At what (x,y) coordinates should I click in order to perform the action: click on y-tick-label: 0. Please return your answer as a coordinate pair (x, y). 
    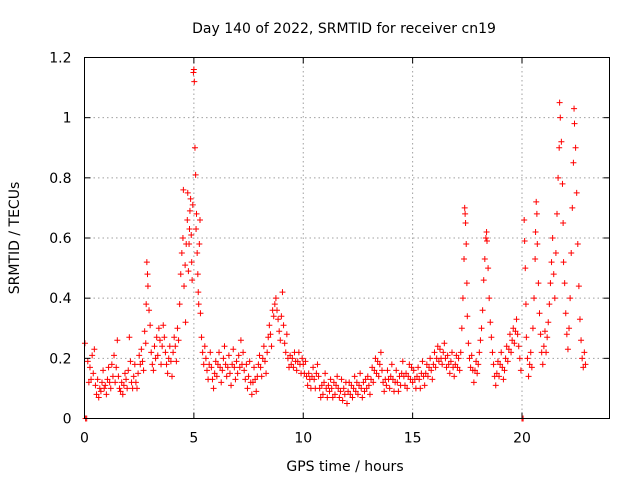
    Looking at the image, I should click on (67, 420).